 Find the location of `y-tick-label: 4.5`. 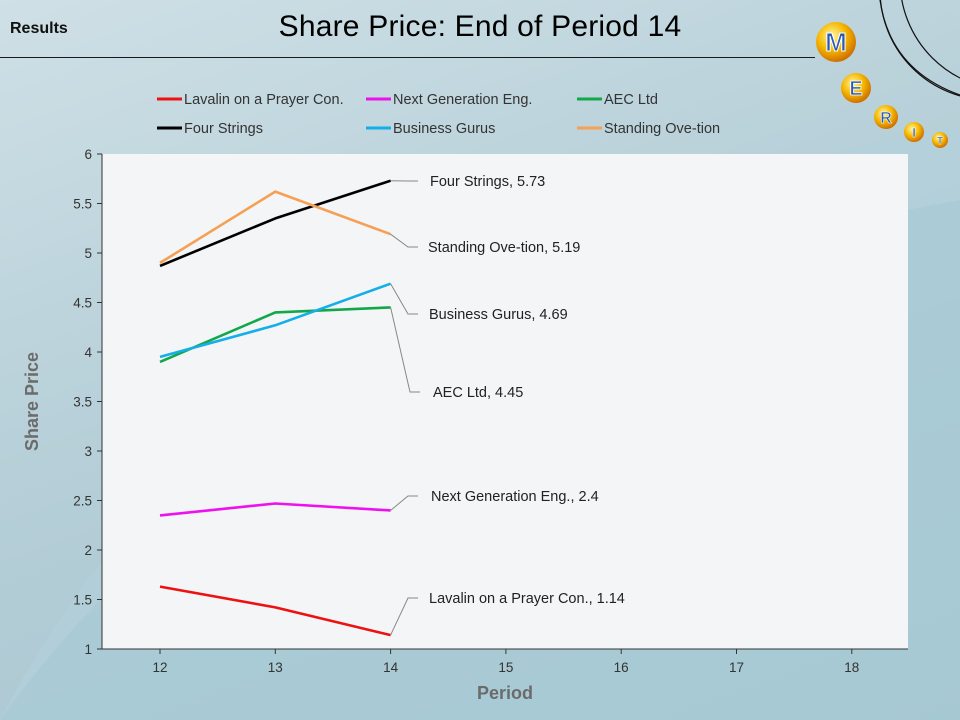

y-tick-label: 4.5 is located at coordinates (82, 303).